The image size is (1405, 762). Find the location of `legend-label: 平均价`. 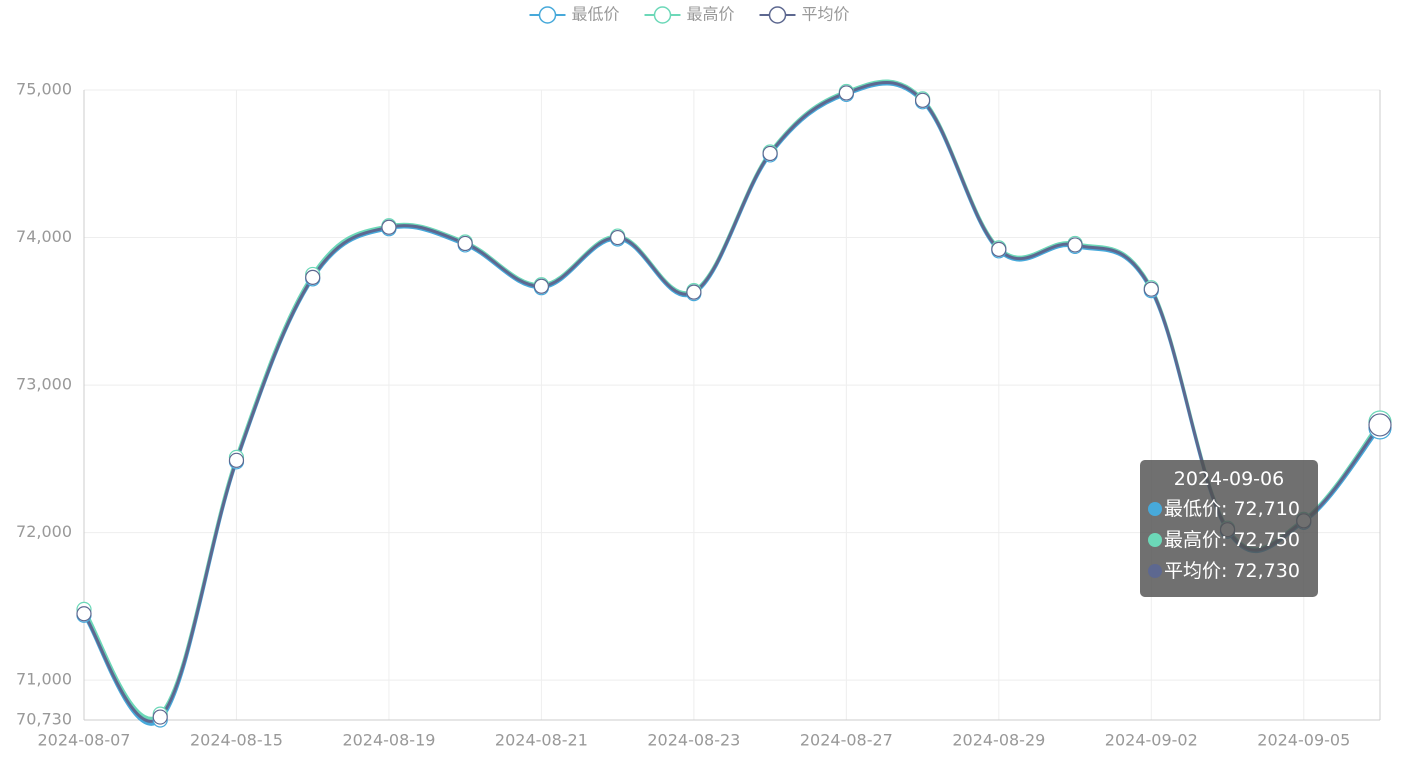

legend-label: 平均价 is located at coordinates (826, 14).